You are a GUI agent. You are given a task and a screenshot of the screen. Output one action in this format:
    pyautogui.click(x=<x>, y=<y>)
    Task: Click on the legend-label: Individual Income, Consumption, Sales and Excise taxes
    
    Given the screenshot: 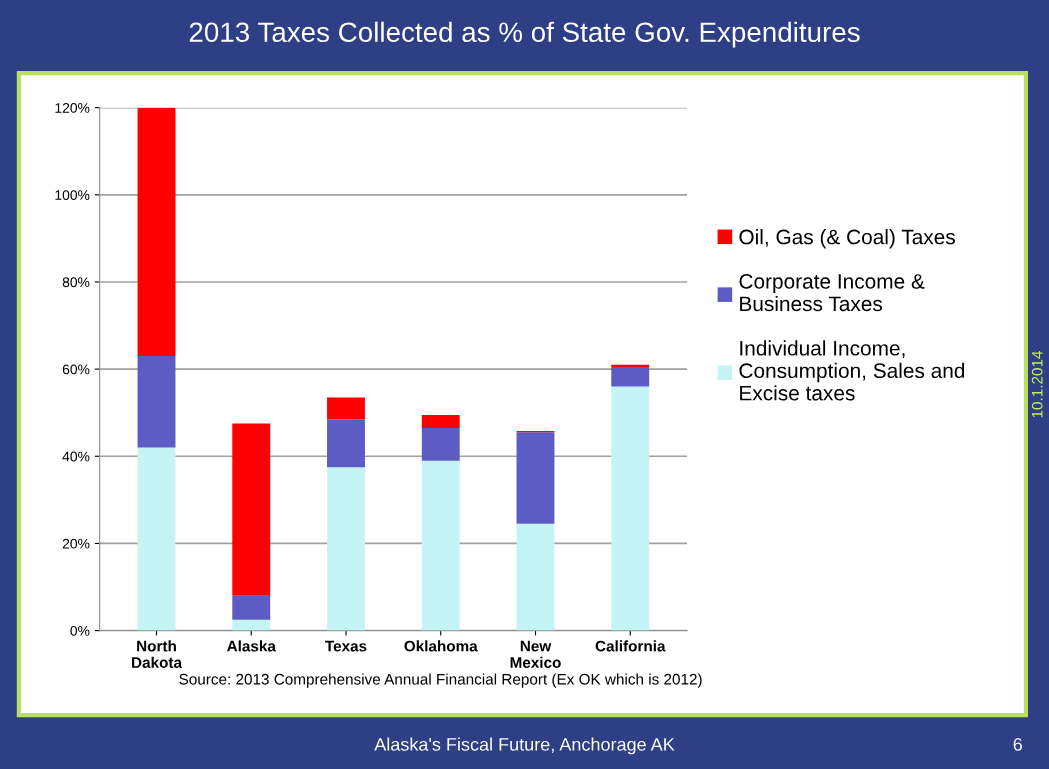 What is the action you would take?
    pyautogui.click(x=852, y=370)
    